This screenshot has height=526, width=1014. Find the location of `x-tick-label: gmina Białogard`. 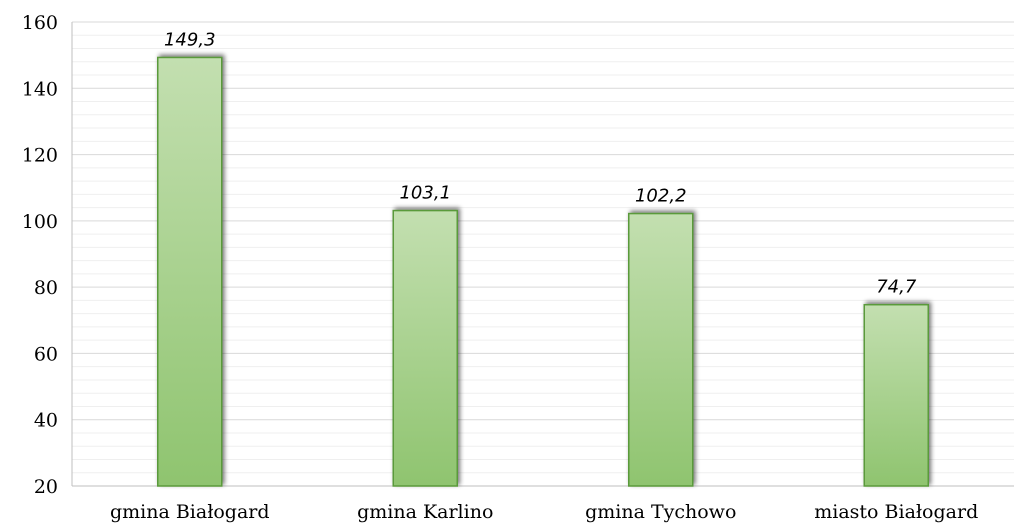

x-tick-label: gmina Białogard is located at coordinates (190, 512).